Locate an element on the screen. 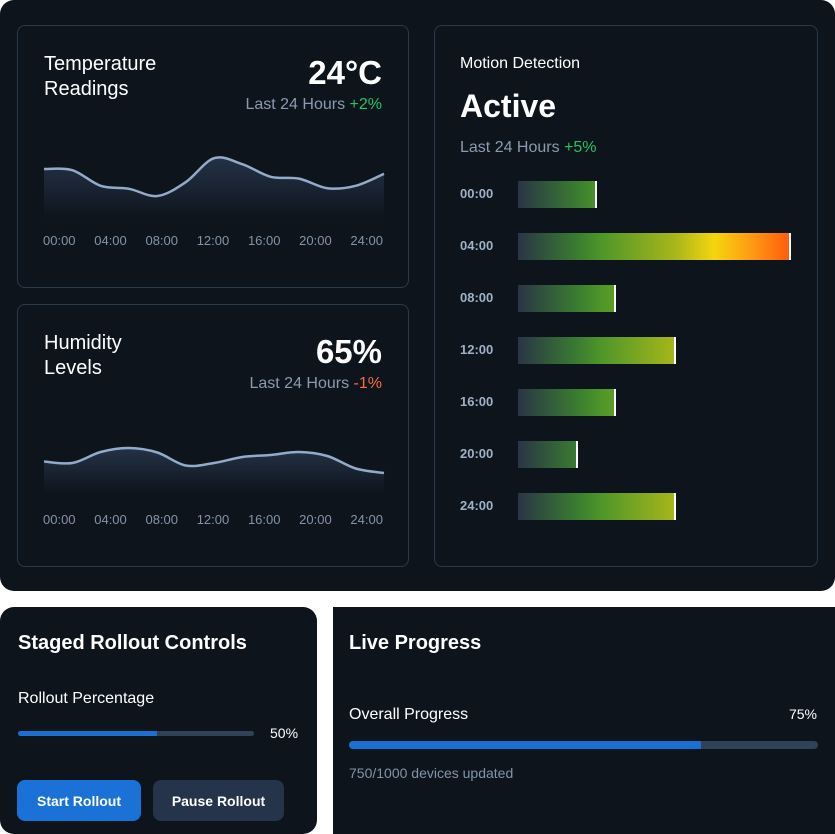 The height and width of the screenshot is (834, 835). motion-status: Active is located at coordinates (508, 106).